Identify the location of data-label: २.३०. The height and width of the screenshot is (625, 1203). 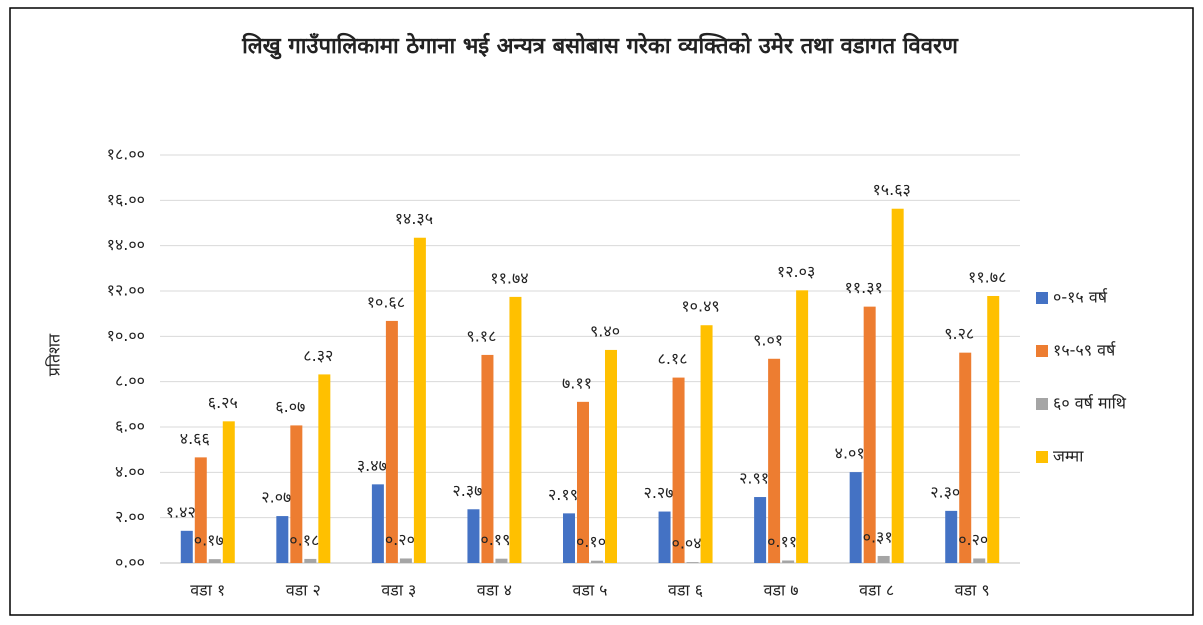
(945, 491).